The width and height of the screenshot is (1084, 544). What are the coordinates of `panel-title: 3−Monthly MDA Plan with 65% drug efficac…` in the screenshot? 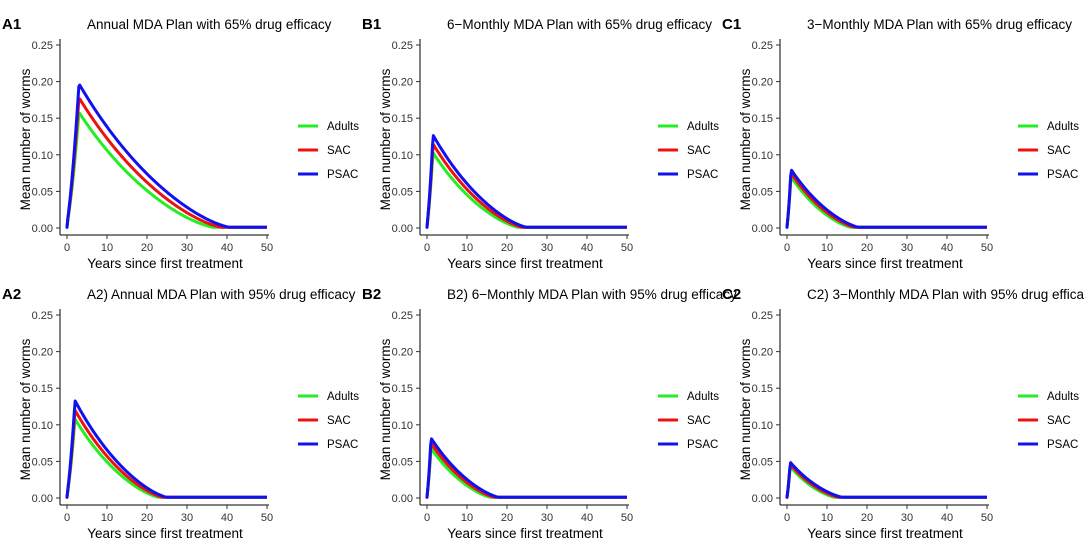 It's located at (939, 24).